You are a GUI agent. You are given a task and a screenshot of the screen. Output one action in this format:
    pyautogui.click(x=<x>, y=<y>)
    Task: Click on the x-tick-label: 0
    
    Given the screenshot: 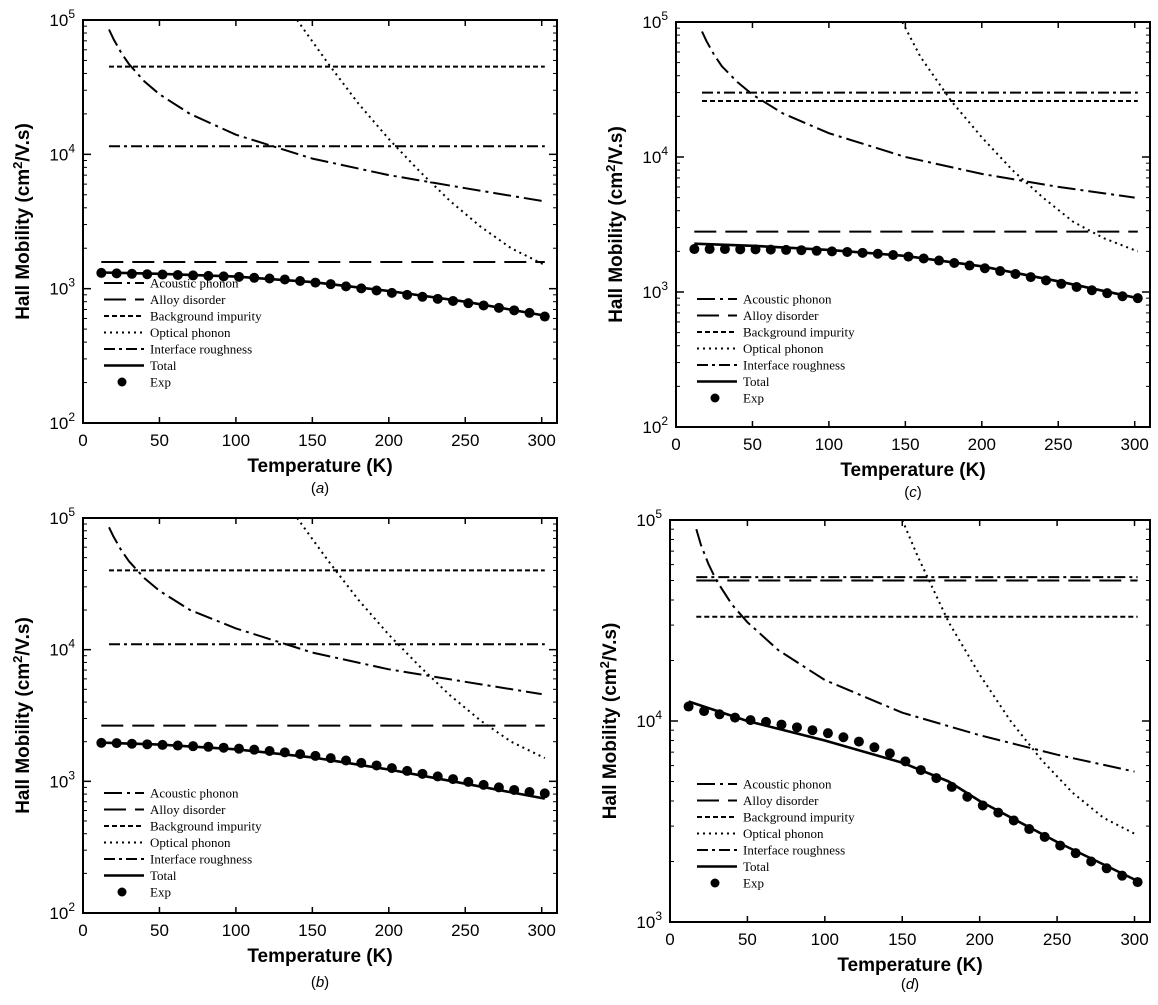 What is the action you would take?
    pyautogui.click(x=82, y=440)
    